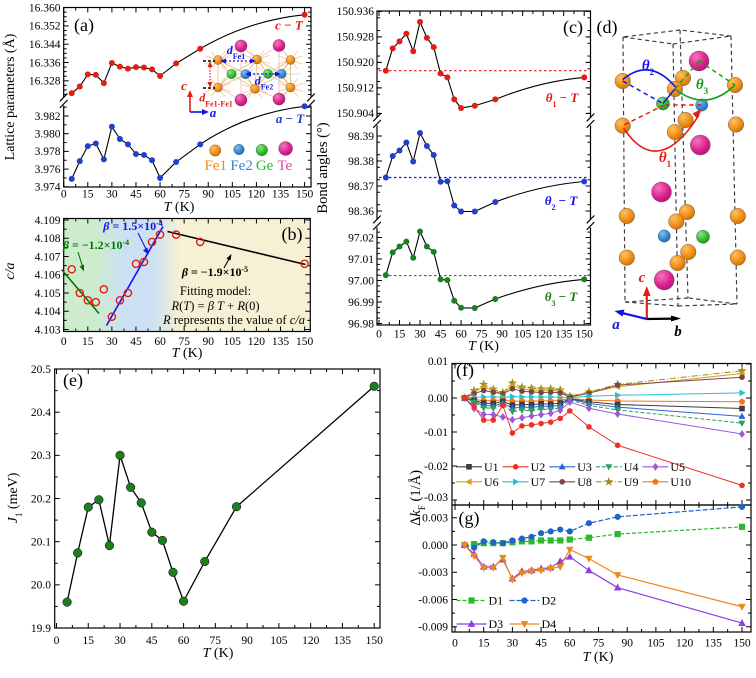  What do you see at coordinates (496, 601) in the screenshot?
I see `svg-text: D1` at bounding box center [496, 601].